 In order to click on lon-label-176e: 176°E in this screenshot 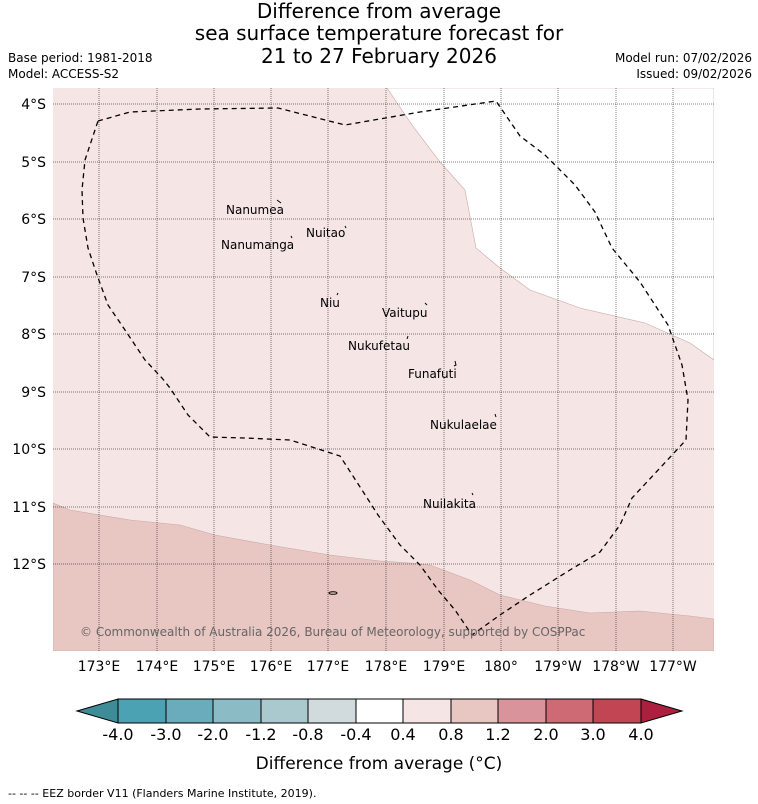, I will do `click(271, 667)`.